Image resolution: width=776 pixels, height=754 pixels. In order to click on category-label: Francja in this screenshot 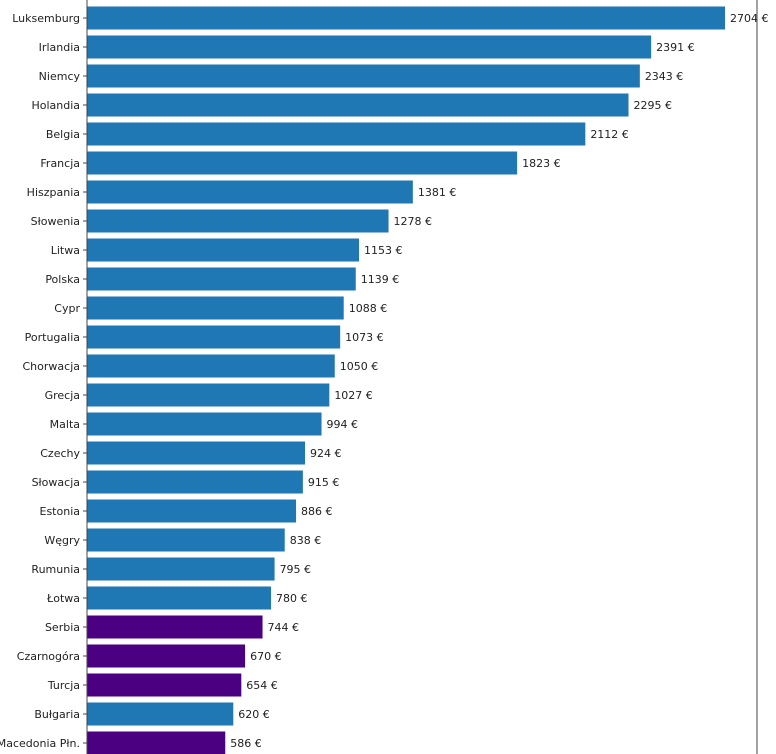, I will do `click(60, 163)`.